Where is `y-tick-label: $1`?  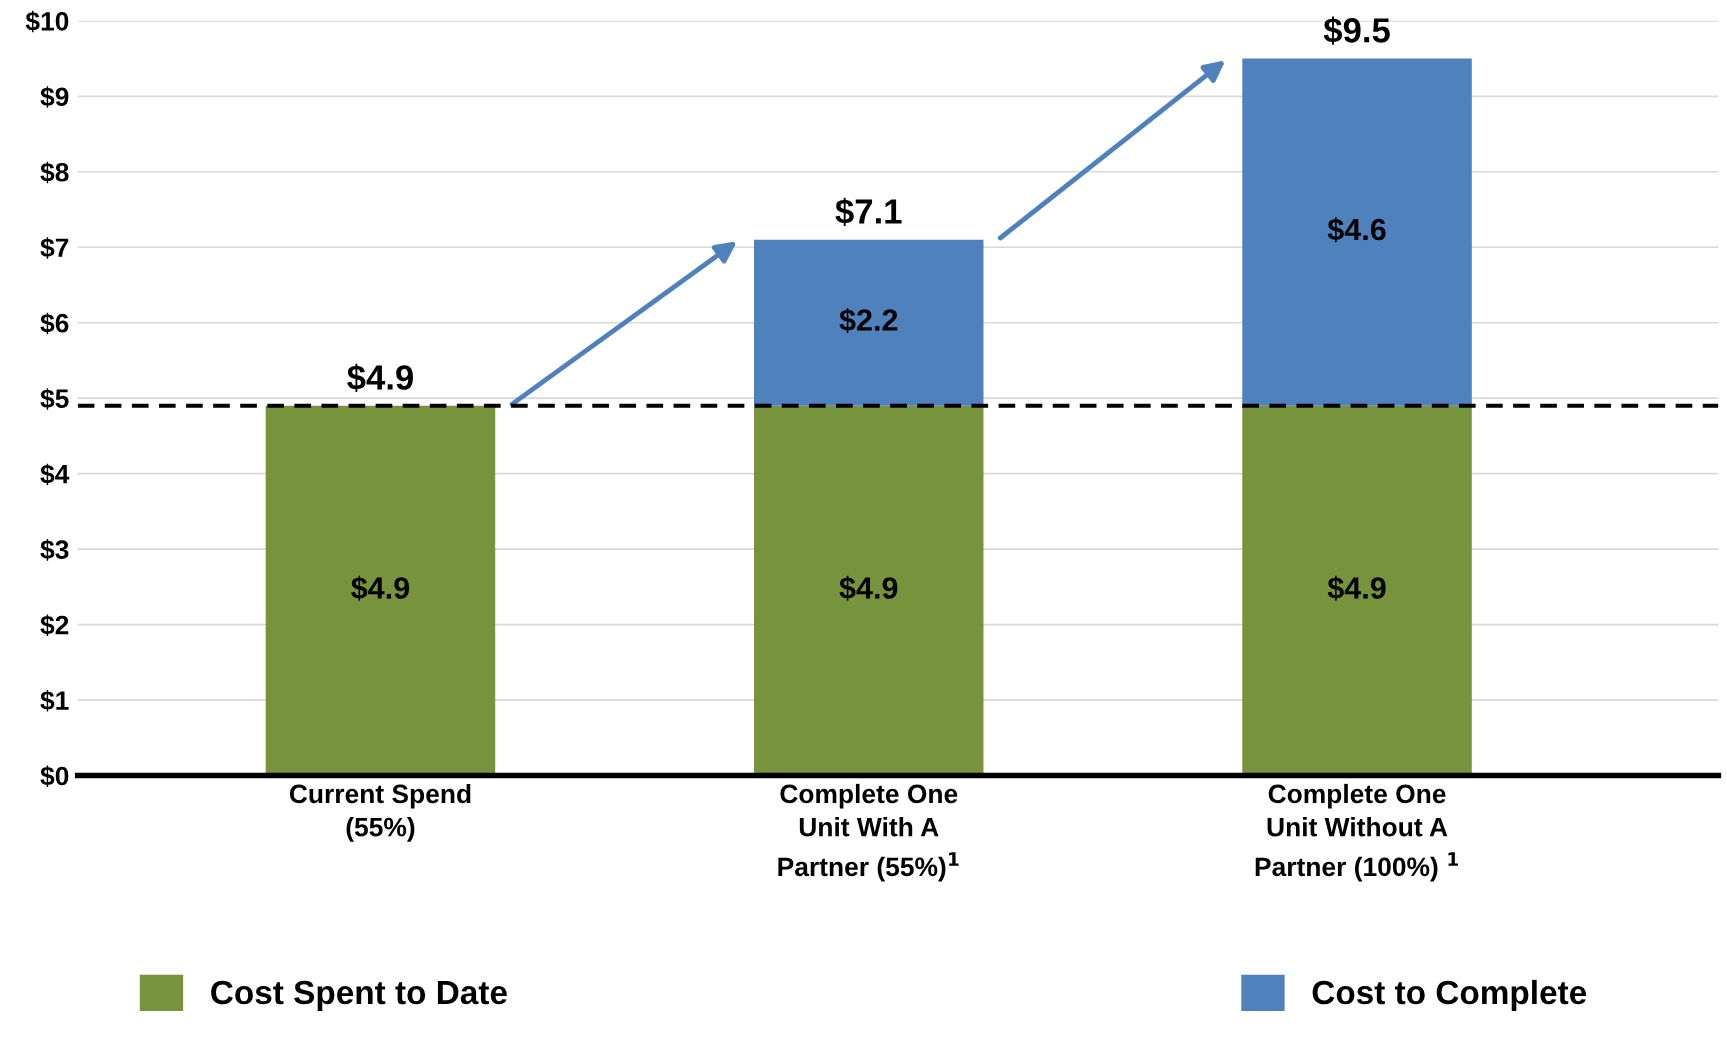
y-tick-label: $1 is located at coordinates (54, 701).